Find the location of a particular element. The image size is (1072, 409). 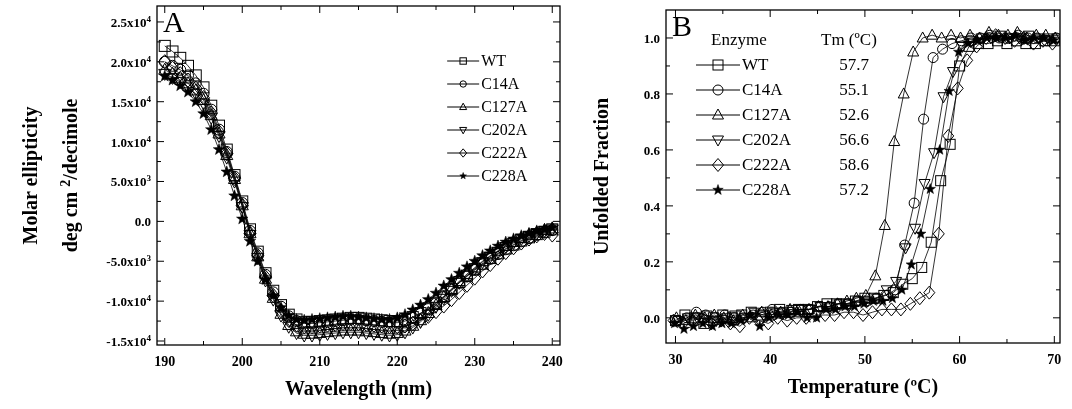

annotation: 58.6 is located at coordinates (854, 164).